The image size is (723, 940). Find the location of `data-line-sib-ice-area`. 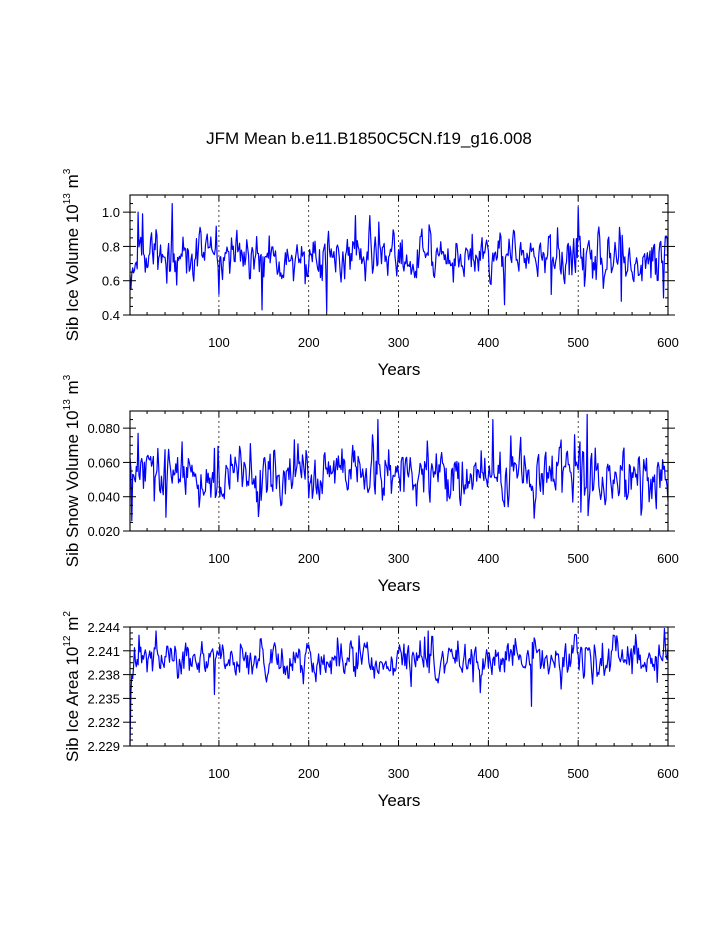

data-line-sib-ice-area is located at coordinates (399, 686).